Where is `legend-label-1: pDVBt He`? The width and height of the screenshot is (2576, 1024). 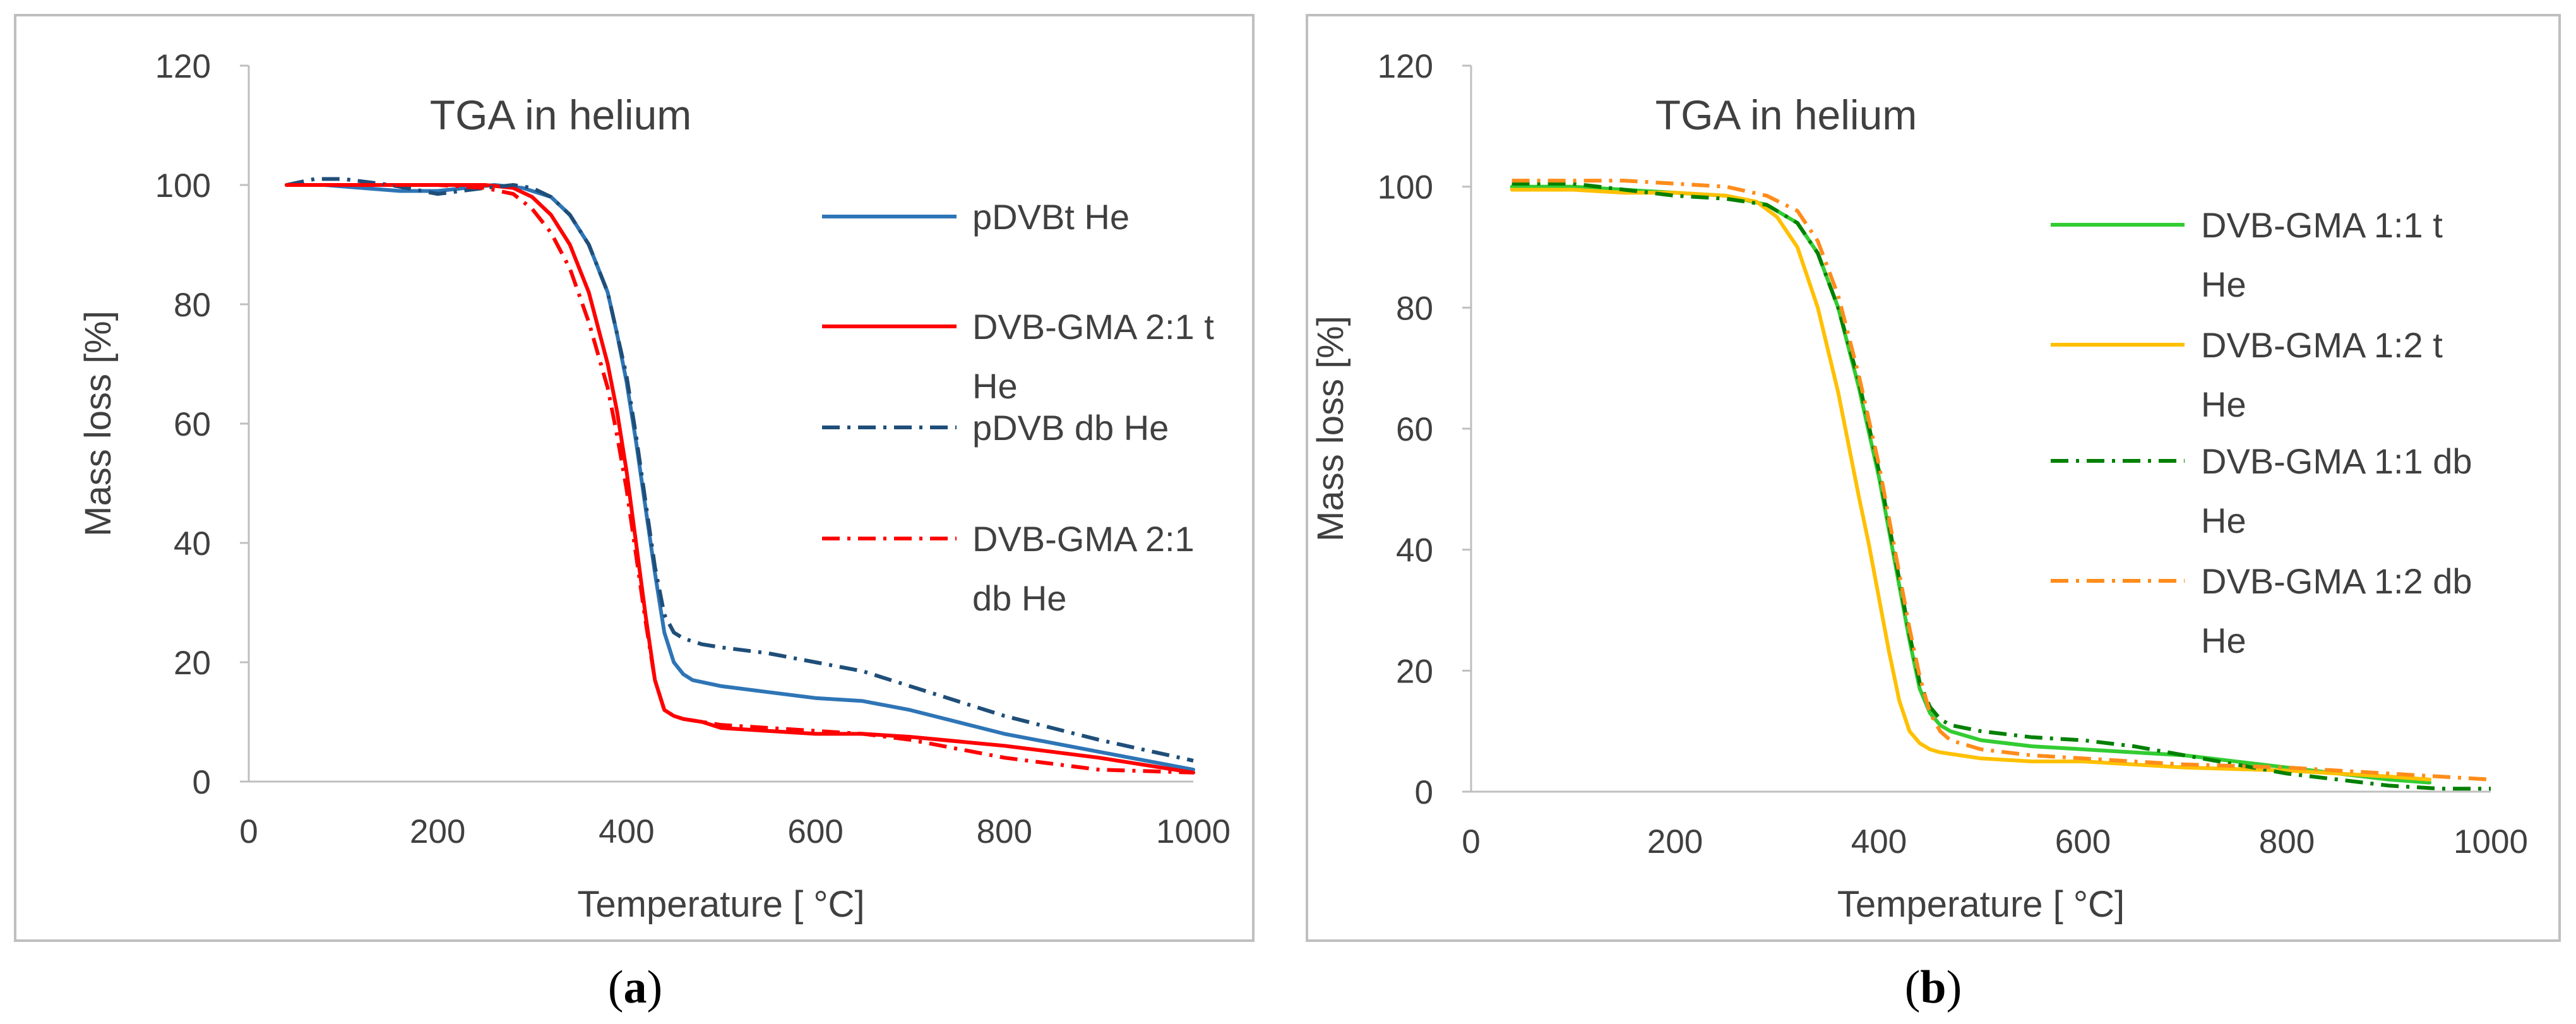
legend-label-1: pDVBt He is located at coordinates (1051, 217).